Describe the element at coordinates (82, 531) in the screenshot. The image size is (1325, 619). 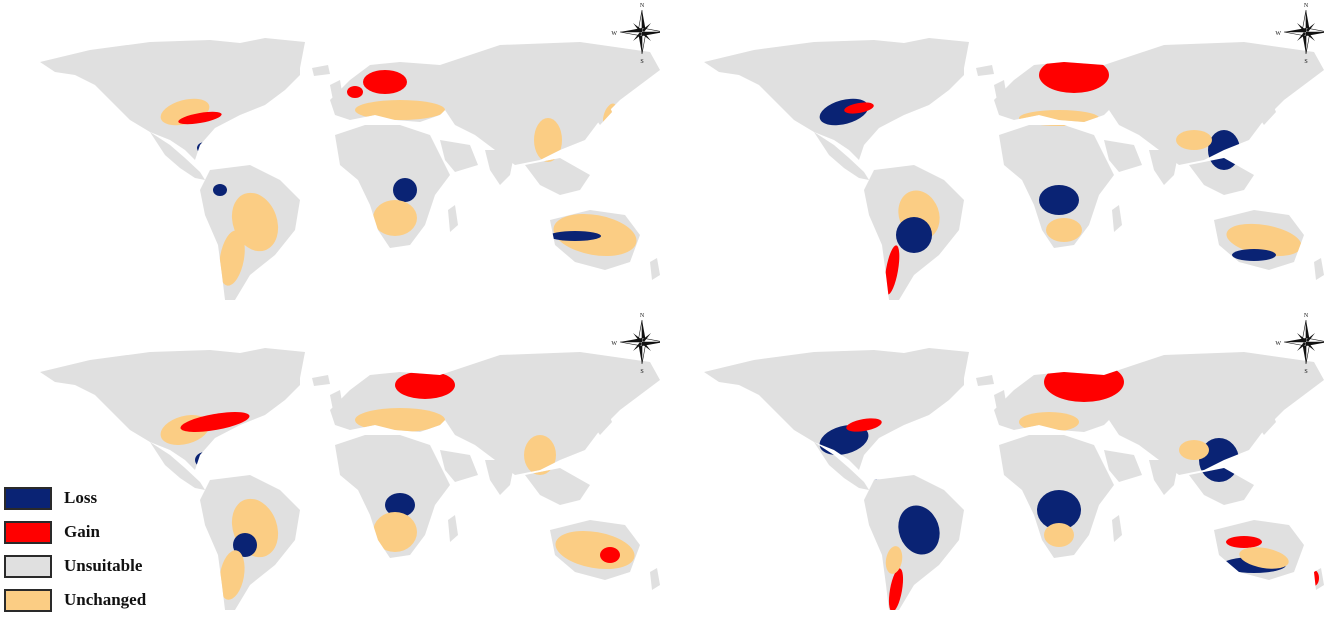
I see `legend-label-gain: Gain` at that location.